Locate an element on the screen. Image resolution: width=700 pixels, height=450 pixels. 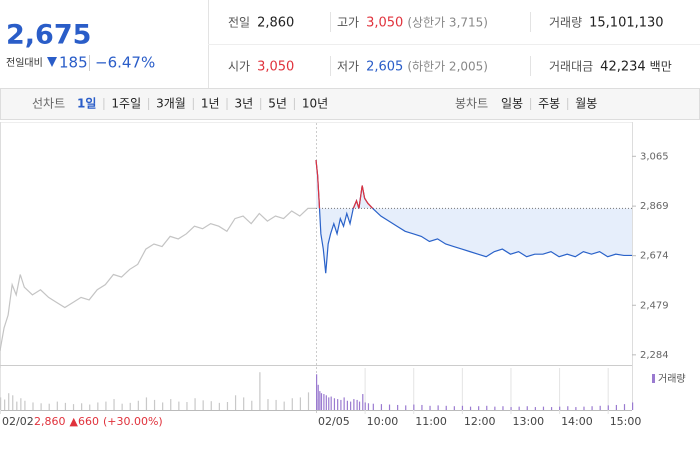
x-tick-label: 15:00 is located at coordinates (626, 421).